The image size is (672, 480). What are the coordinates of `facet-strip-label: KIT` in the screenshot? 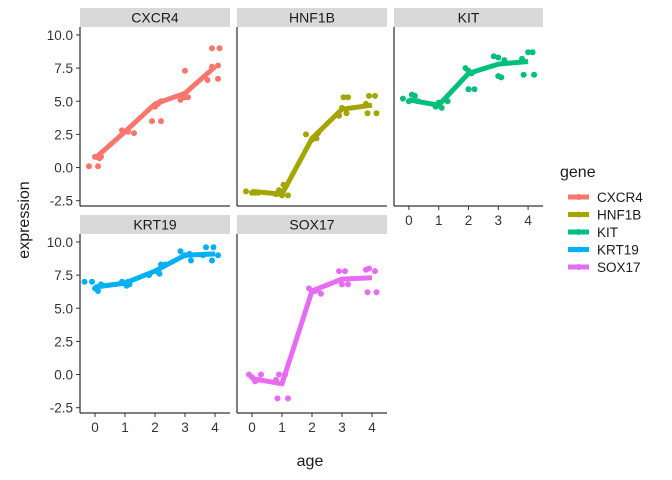 It's located at (469, 18).